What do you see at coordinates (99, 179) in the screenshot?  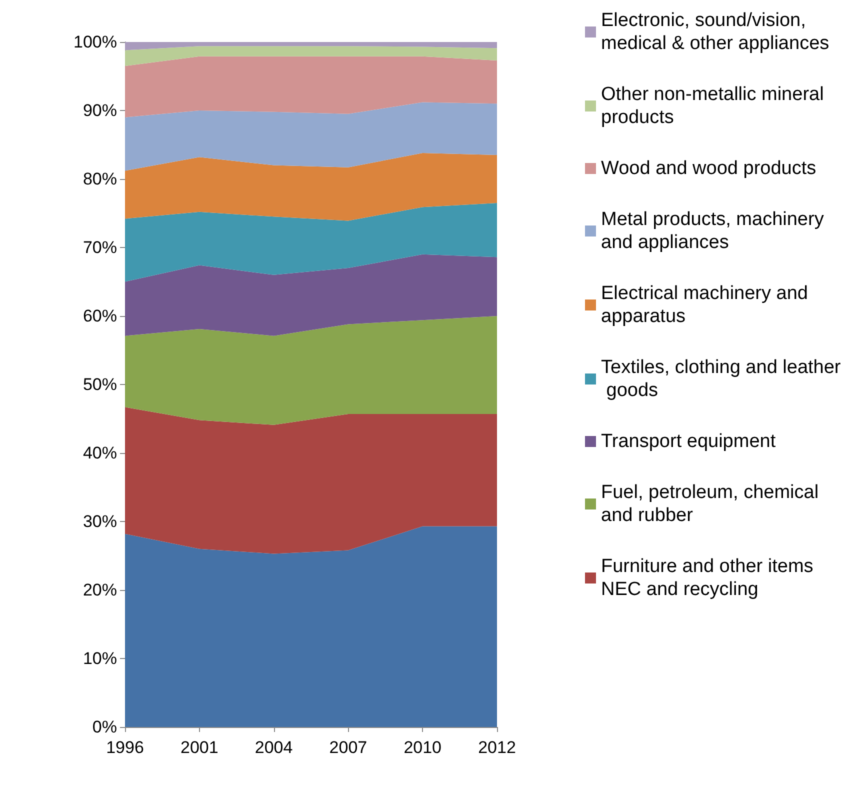 I see `y-tick-label: 80%` at bounding box center [99, 179].